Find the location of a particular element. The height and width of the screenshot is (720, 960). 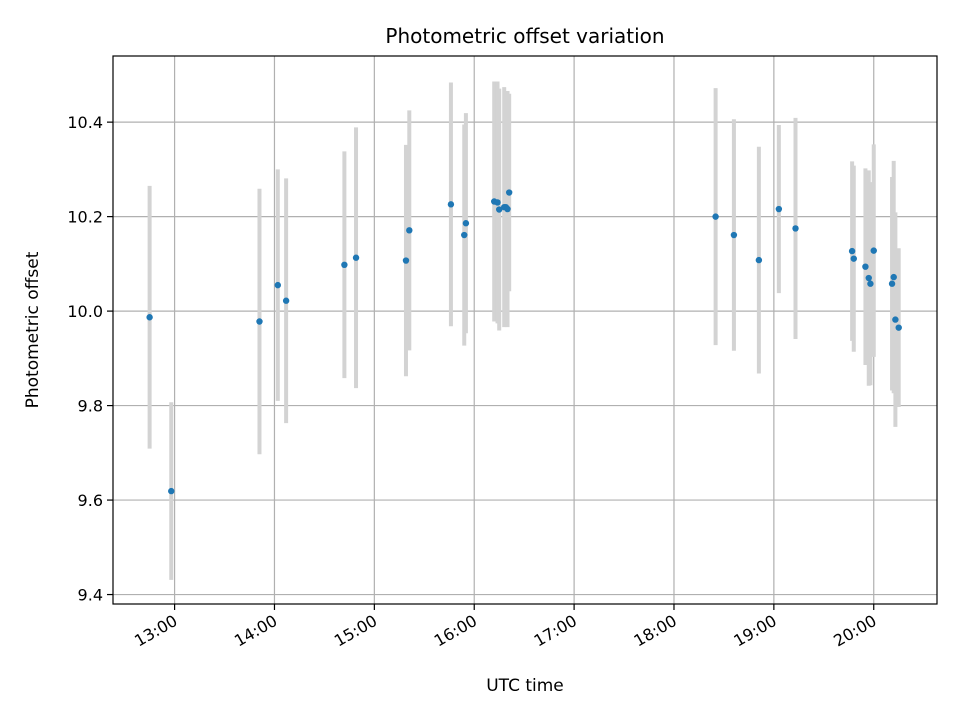

y-tick-label: 10.4 is located at coordinates (85, 122).